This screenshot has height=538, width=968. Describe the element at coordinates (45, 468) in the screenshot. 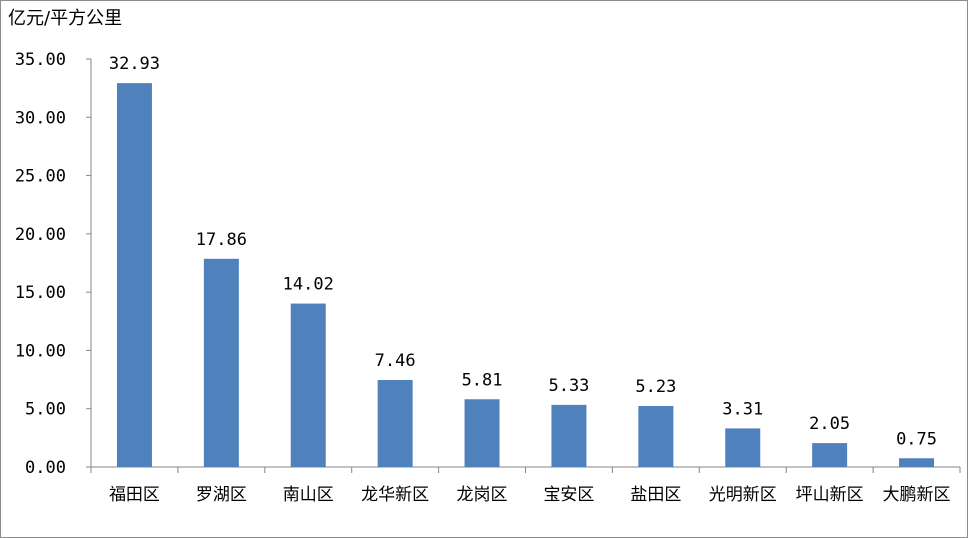

I see `y-tick-label: 0.00` at that location.